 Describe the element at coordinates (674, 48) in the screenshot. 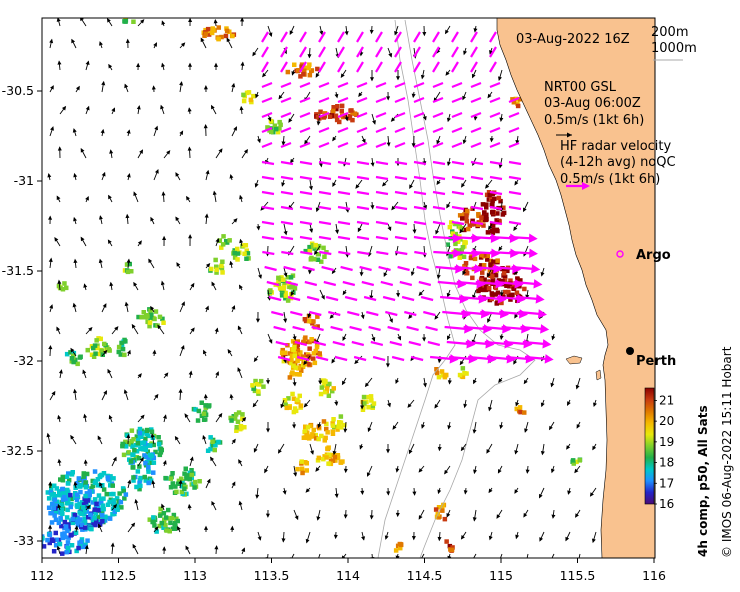

I see `contour-legend-1000m: 1000m` at that location.